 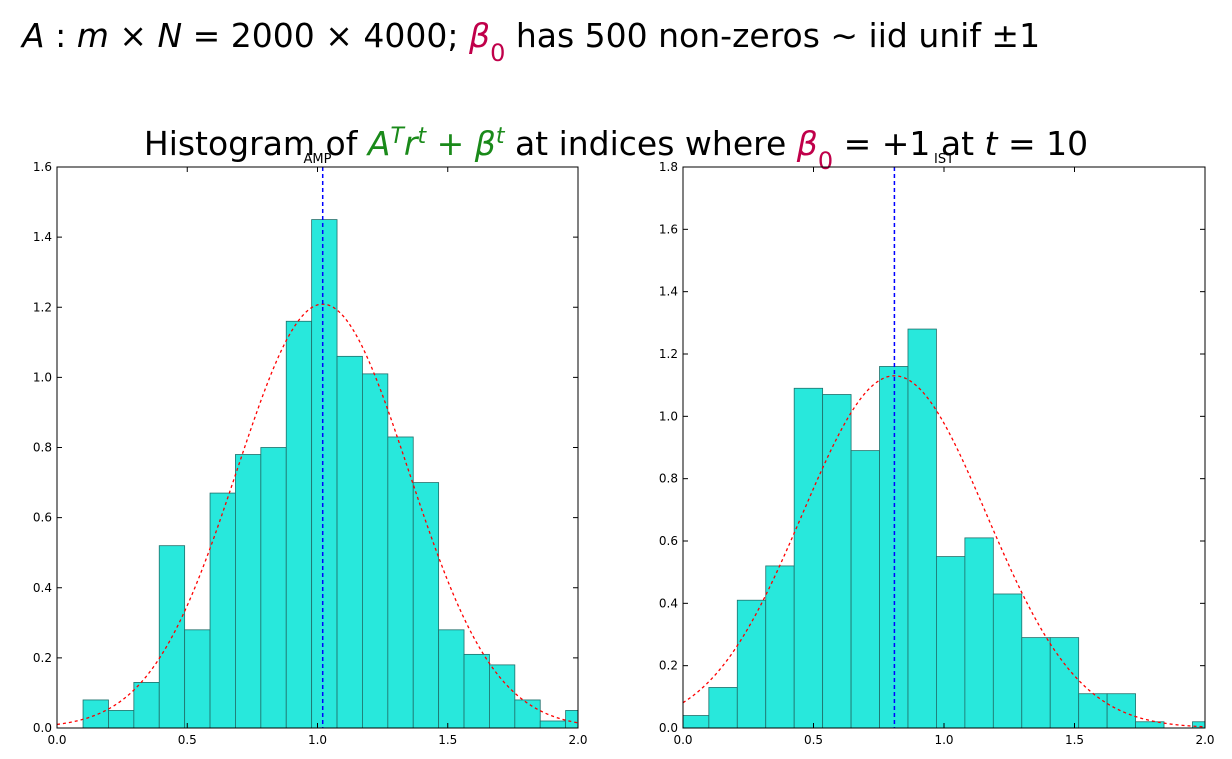 I want to click on heading-segment: at indices where, so click(x=650, y=143).